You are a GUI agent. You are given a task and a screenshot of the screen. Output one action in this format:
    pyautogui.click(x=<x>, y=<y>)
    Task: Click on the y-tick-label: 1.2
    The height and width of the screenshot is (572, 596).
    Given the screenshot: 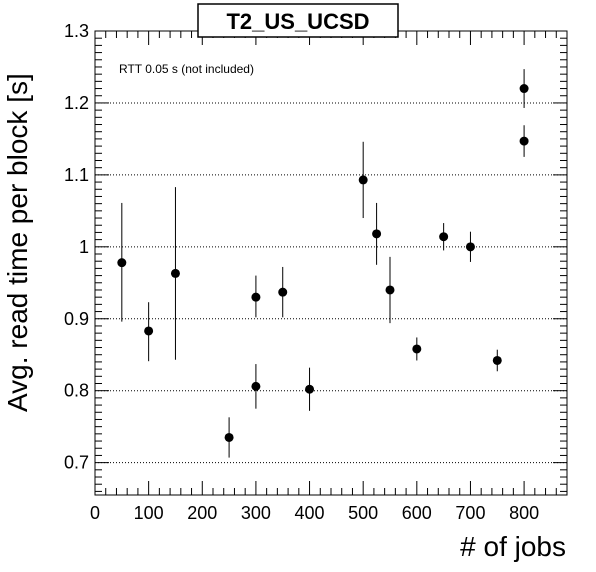 What is the action you would take?
    pyautogui.click(x=76, y=103)
    